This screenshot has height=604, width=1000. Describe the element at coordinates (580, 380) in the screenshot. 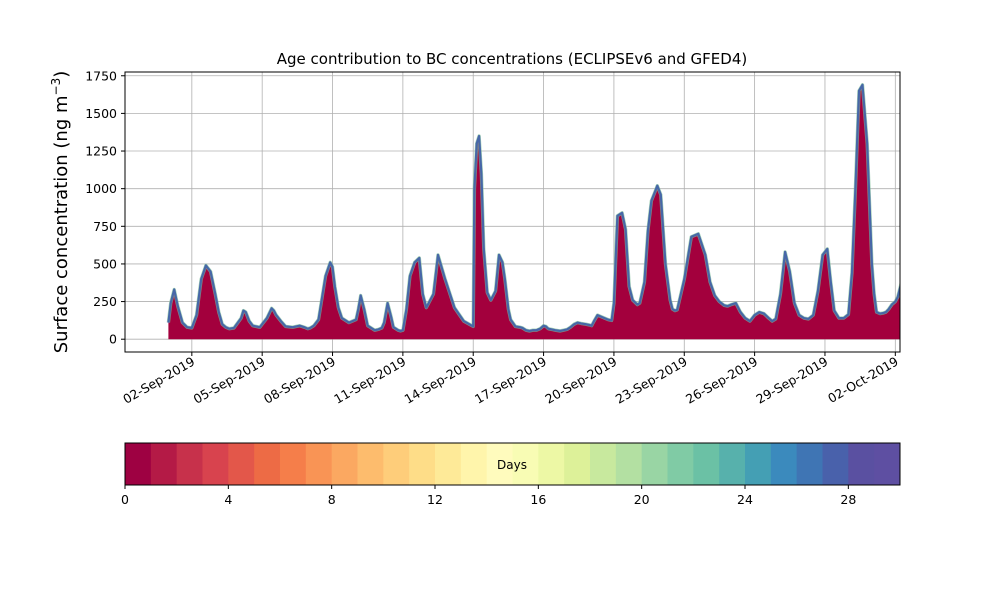

I see `x-tick-label: 20-Sep-2019` at that location.